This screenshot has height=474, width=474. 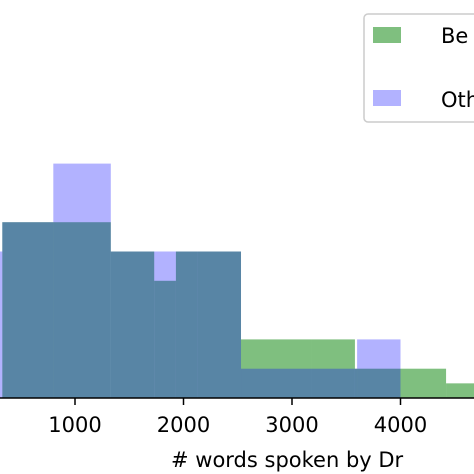 I want to click on x-ticks: 1000 2000 3000 4000, so click(x=237, y=417).